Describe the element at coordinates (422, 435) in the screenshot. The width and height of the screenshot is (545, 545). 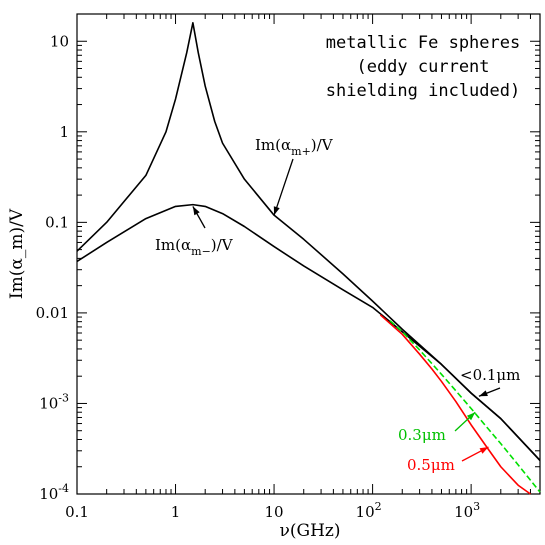
I see `annotation-label-3: 0.3μm` at that location.